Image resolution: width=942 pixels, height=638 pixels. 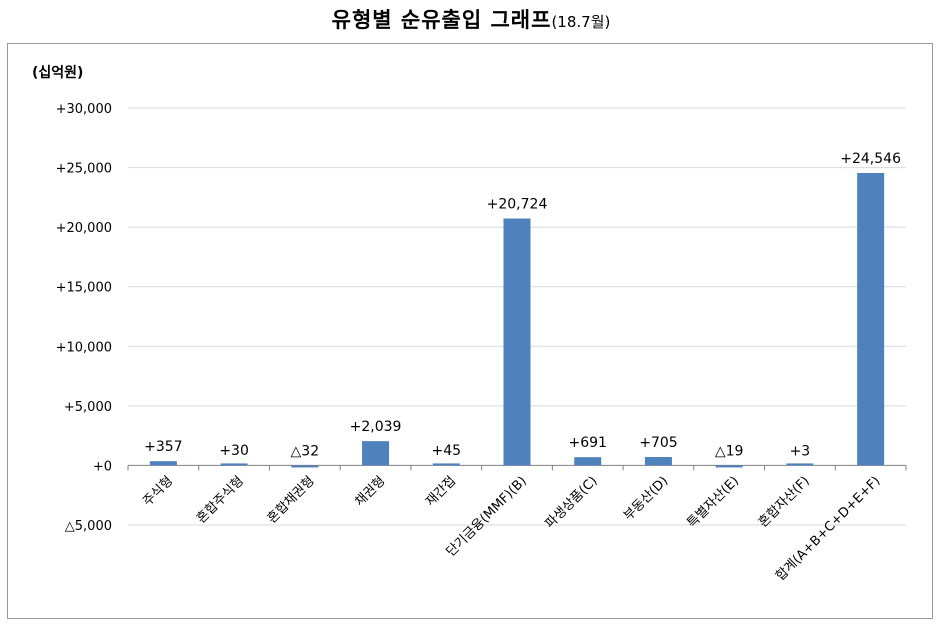 I want to click on data-label: +45, so click(x=446, y=451).